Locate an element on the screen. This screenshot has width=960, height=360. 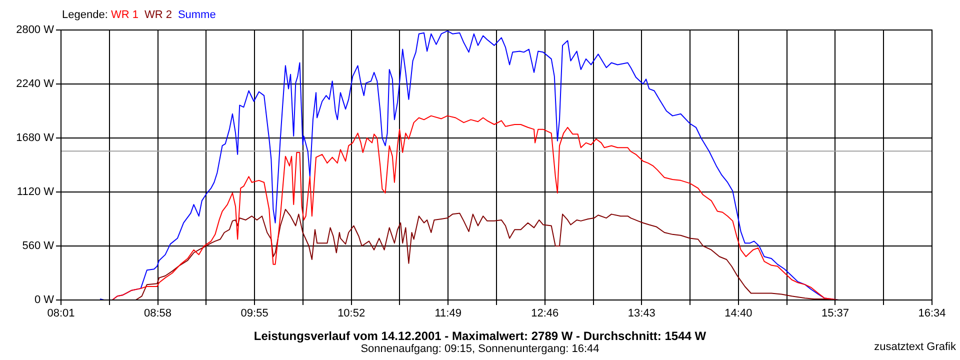
text: WR 1 is located at coordinates (124, 15).